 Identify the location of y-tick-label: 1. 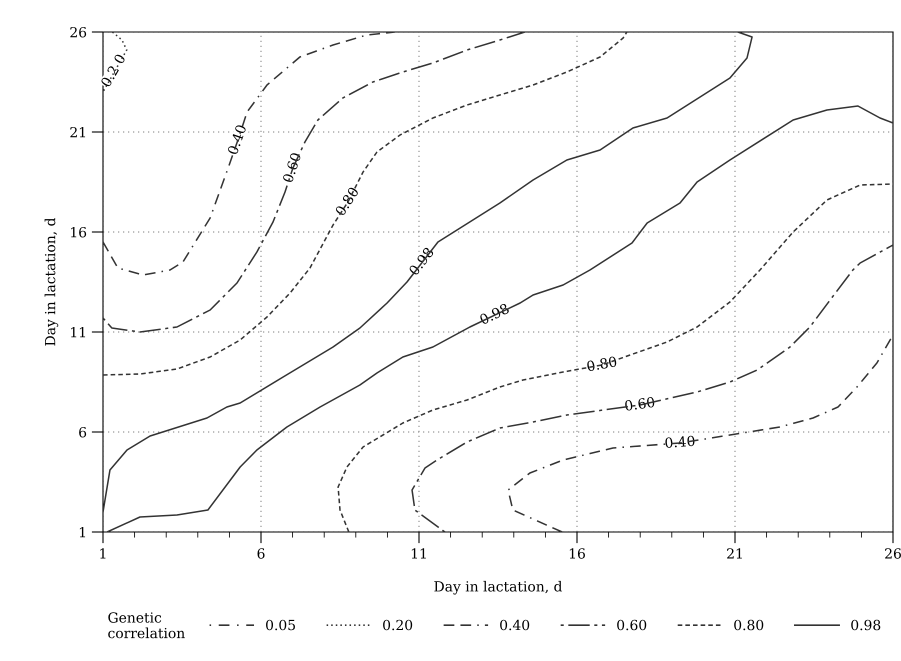
(83, 532).